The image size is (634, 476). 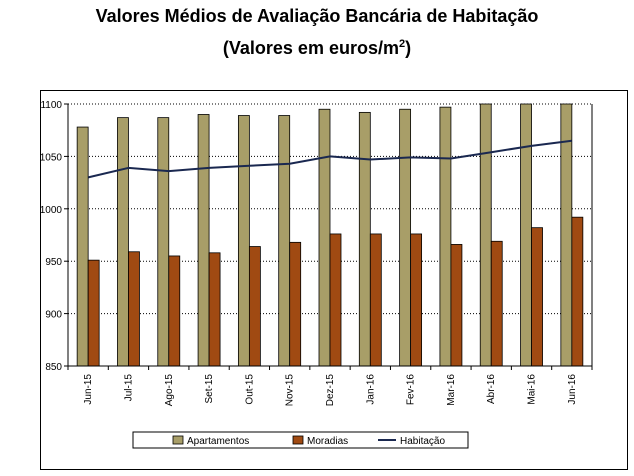 I want to click on x-tick-label: Jan-16, so click(x=370, y=389).